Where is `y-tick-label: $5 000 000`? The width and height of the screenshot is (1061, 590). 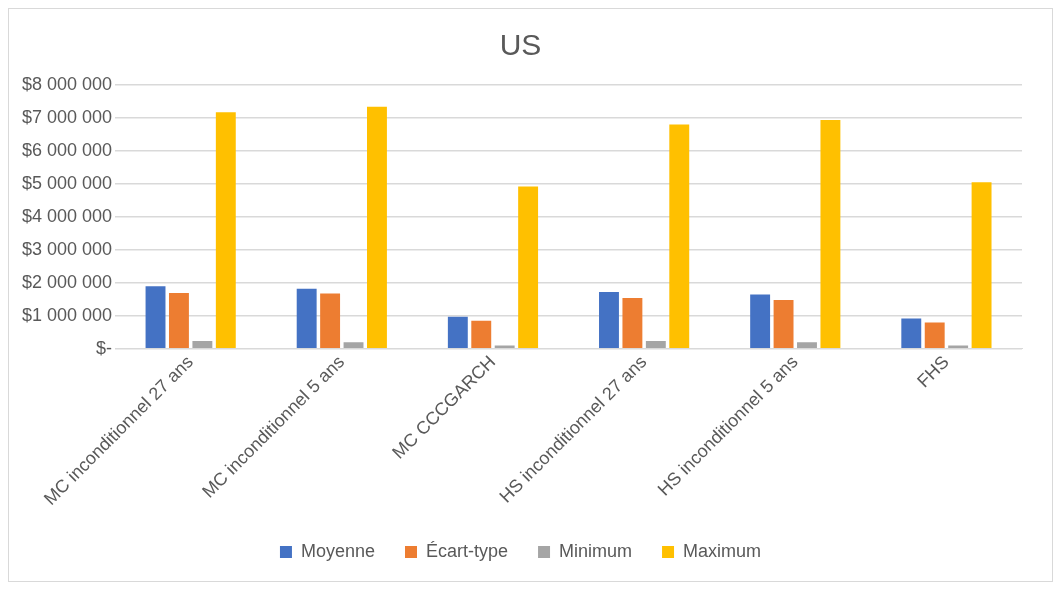 y-tick-label: $5 000 000 is located at coordinates (67, 182).